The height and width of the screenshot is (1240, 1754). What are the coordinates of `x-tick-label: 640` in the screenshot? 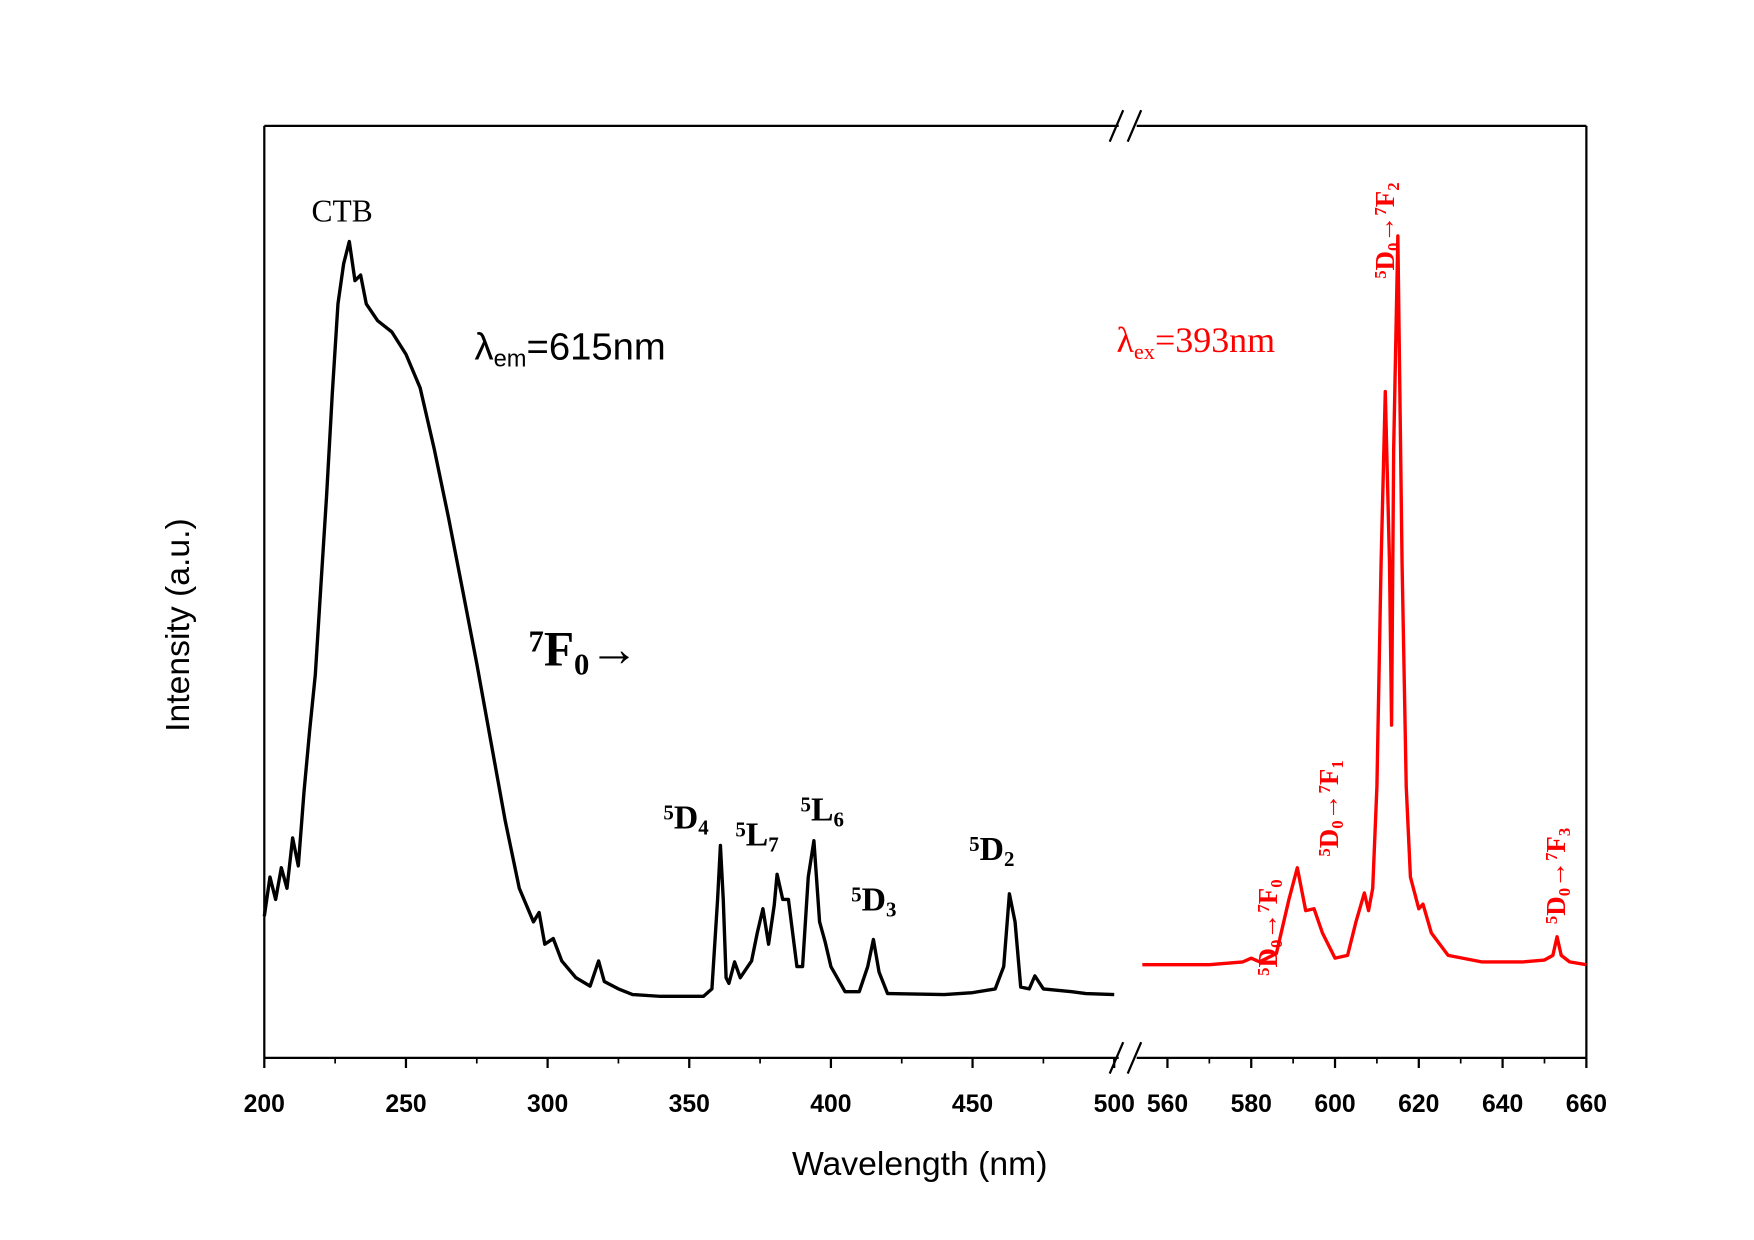 It's located at (1502, 1104).